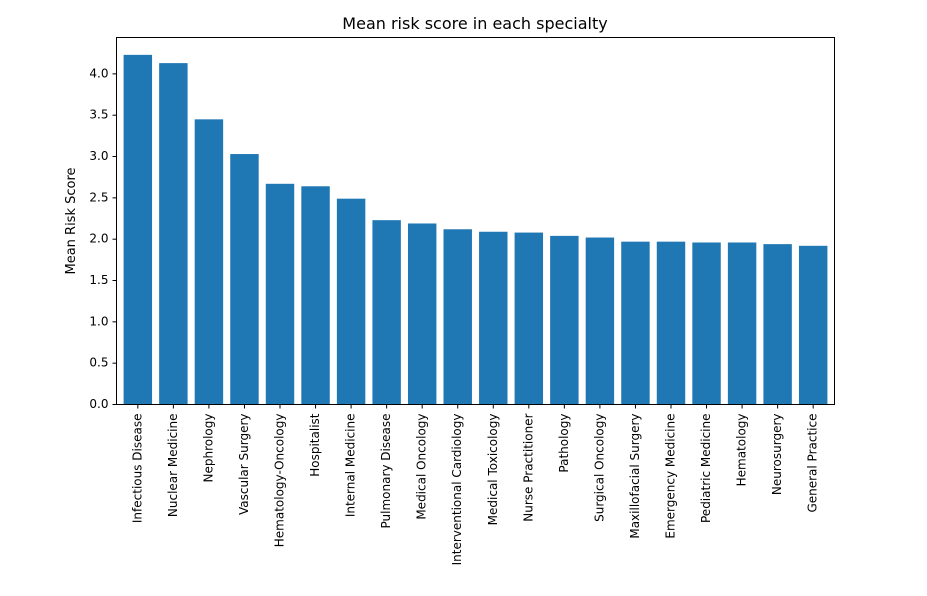 This screenshot has height=596, width=927. What do you see at coordinates (493, 318) in the screenshot?
I see `bar-medical-toxicology` at bounding box center [493, 318].